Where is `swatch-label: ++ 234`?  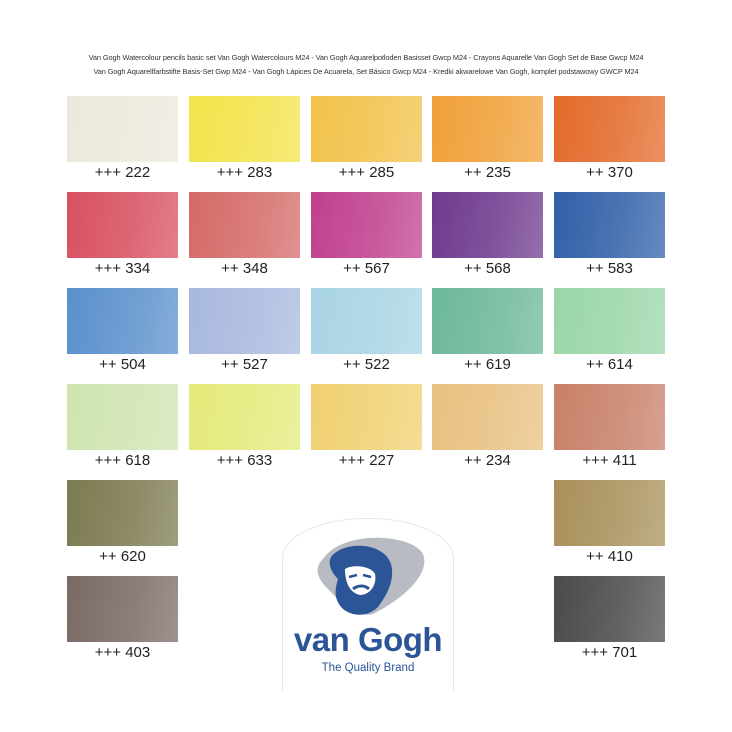
swatch-label: ++ 234 is located at coordinates (487, 460).